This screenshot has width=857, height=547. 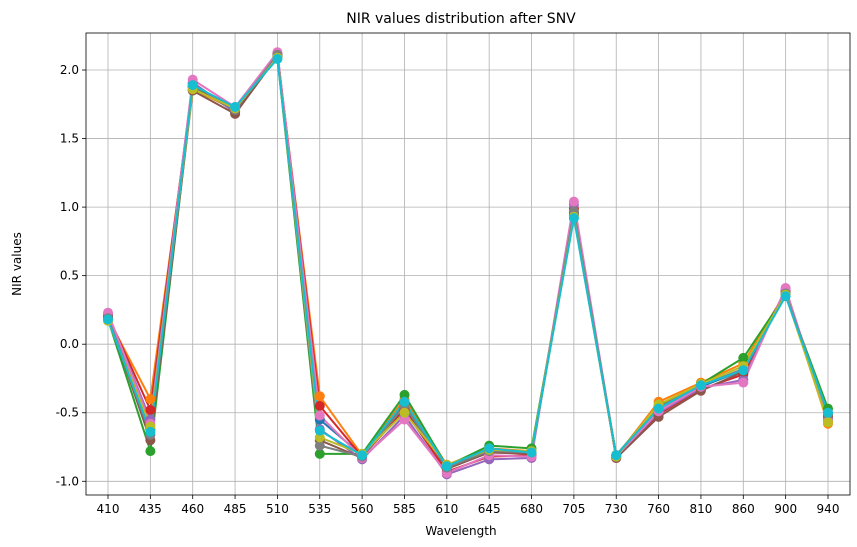 What do you see at coordinates (67, 413) in the screenshot?
I see `y-tick-label: -0.5` at bounding box center [67, 413].